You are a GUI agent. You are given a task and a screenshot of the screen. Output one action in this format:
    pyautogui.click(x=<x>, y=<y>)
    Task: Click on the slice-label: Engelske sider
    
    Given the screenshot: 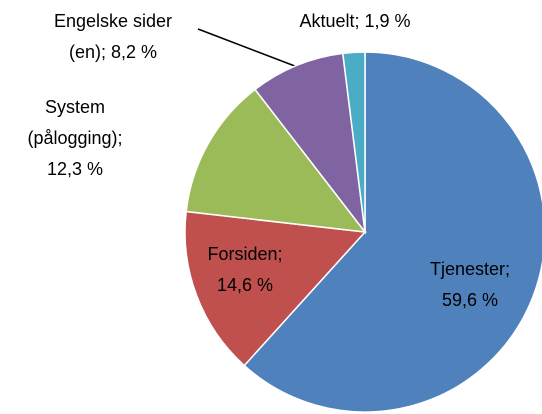 What is the action you would take?
    pyautogui.click(x=113, y=21)
    